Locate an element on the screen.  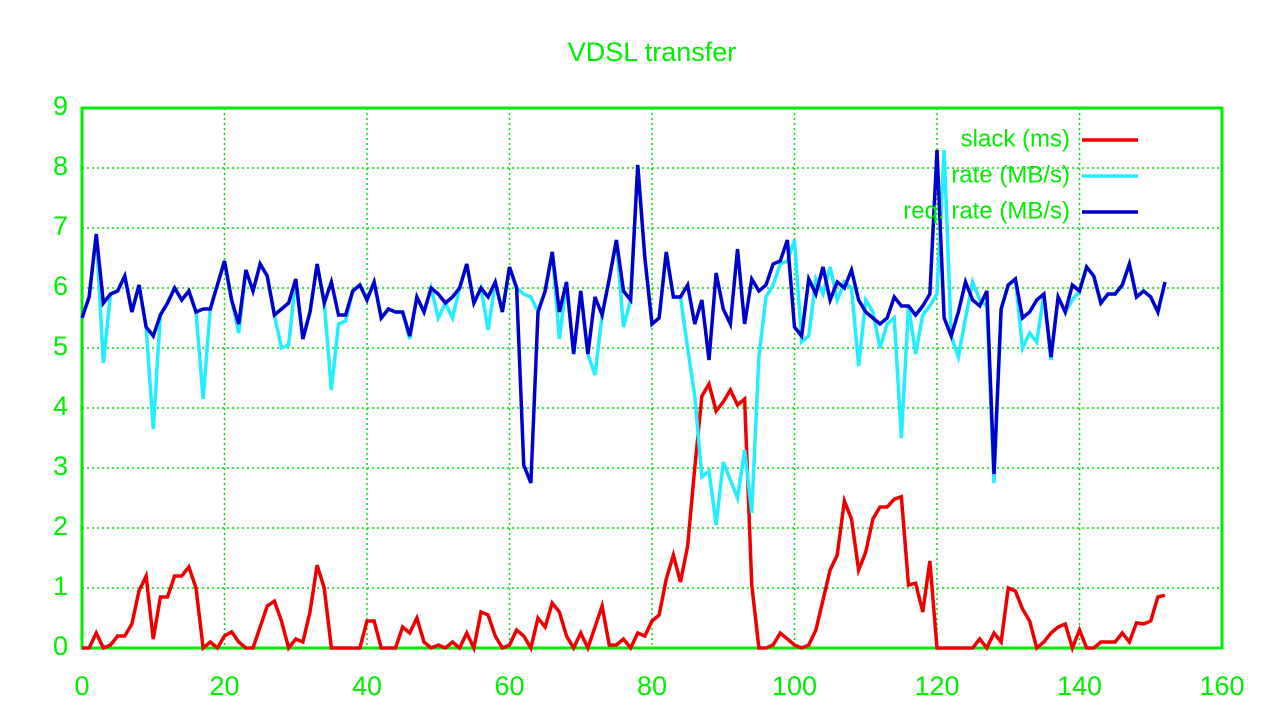
y-tick-label: 7 is located at coordinates (60, 226).